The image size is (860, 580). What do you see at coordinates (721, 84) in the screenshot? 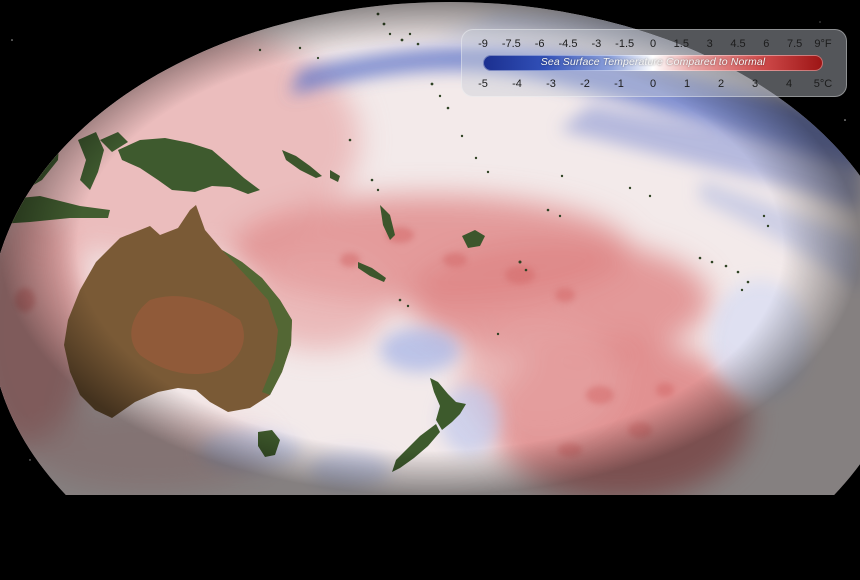
I see `celsius-tick: 2` at bounding box center [721, 84].